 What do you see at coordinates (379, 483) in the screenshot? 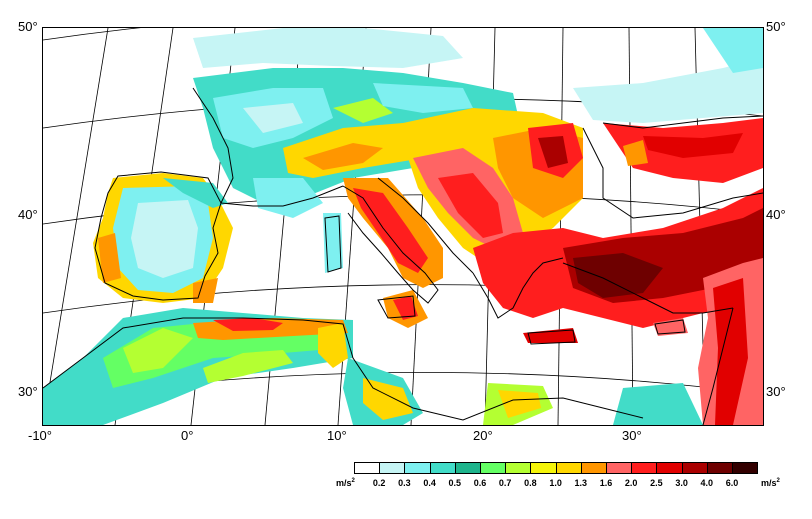
I see `legend-label: 0.2` at bounding box center [379, 483].